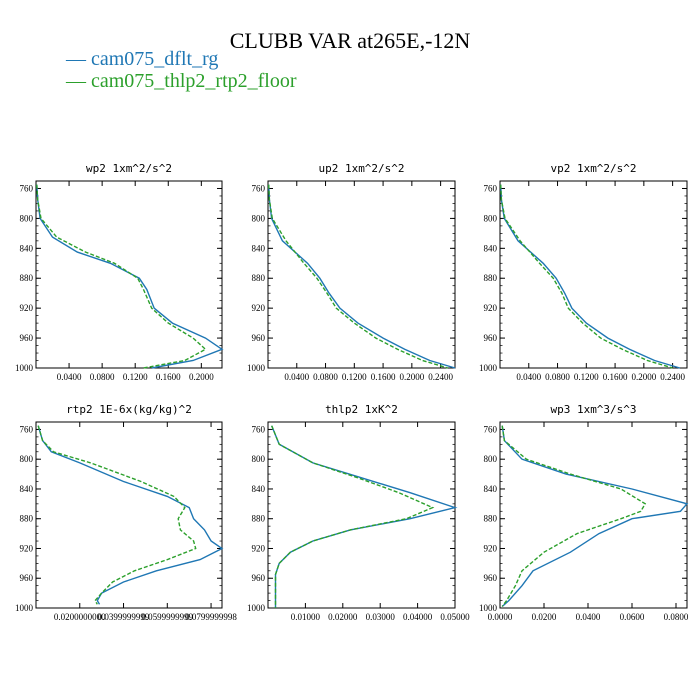 This screenshot has height=700, width=700. I want to click on x-tick-label: 0.0200000000, so click(80, 617).